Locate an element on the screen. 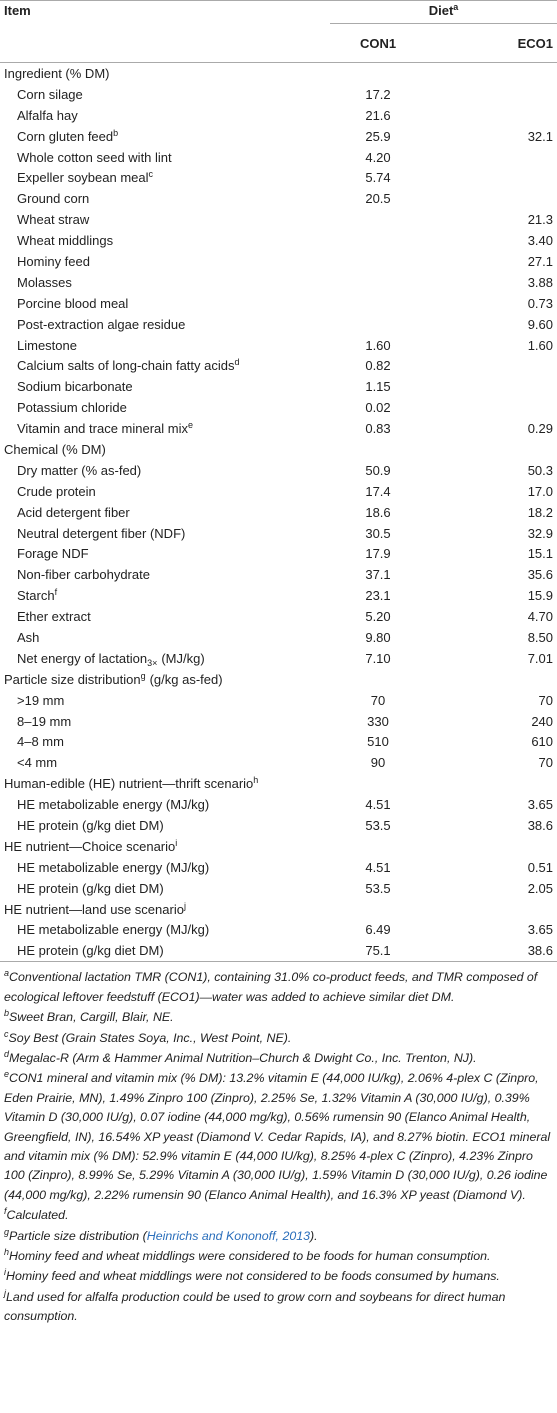 This screenshot has width=557, height=1413. header-row: CON1 ECO1 is located at coordinates (278, 43).